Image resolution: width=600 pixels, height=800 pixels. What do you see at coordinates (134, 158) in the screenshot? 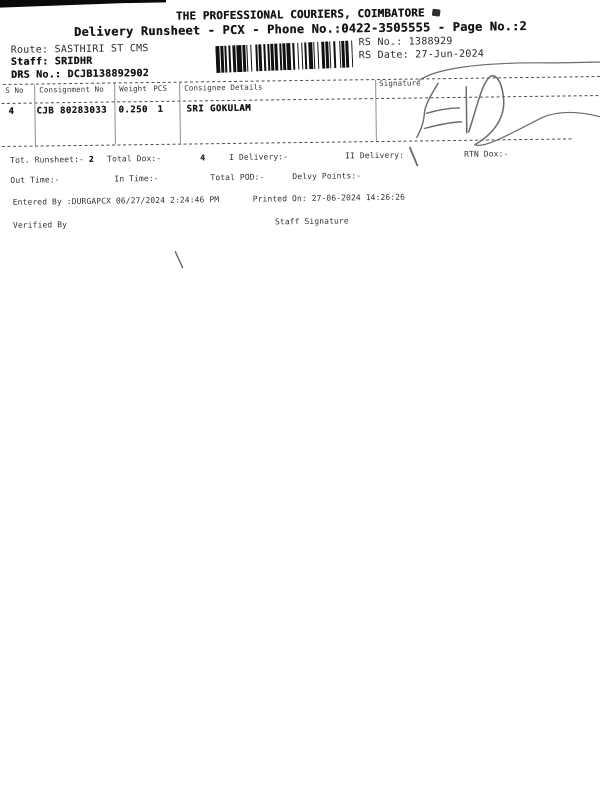
I see `total-dox-label: Total Dox:-` at bounding box center [134, 158].